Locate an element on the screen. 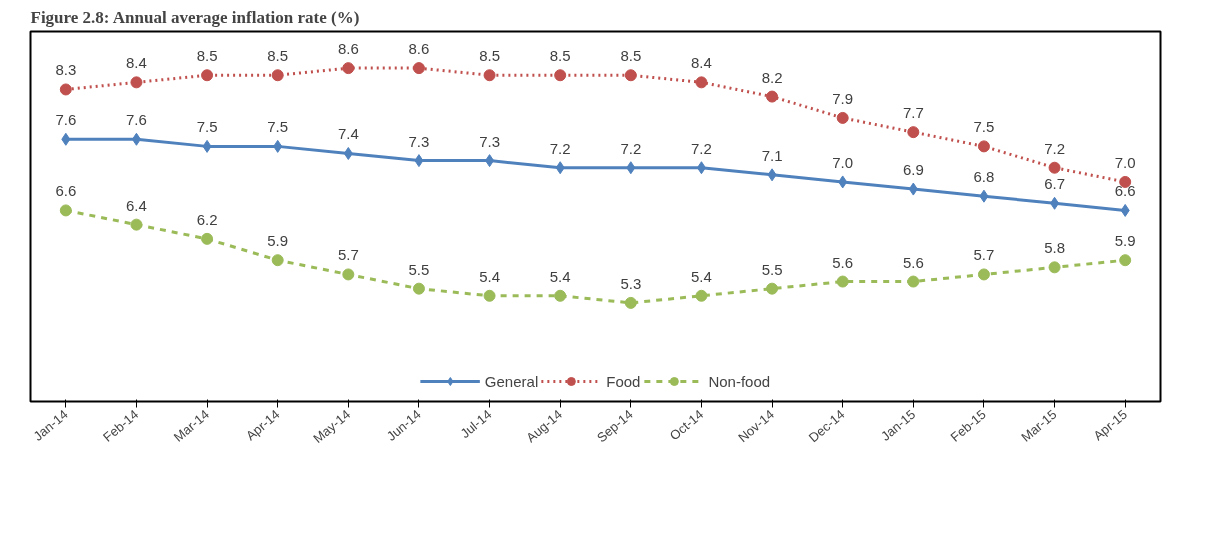 The image size is (1208, 534). data-label: 8.2 is located at coordinates (772, 77).